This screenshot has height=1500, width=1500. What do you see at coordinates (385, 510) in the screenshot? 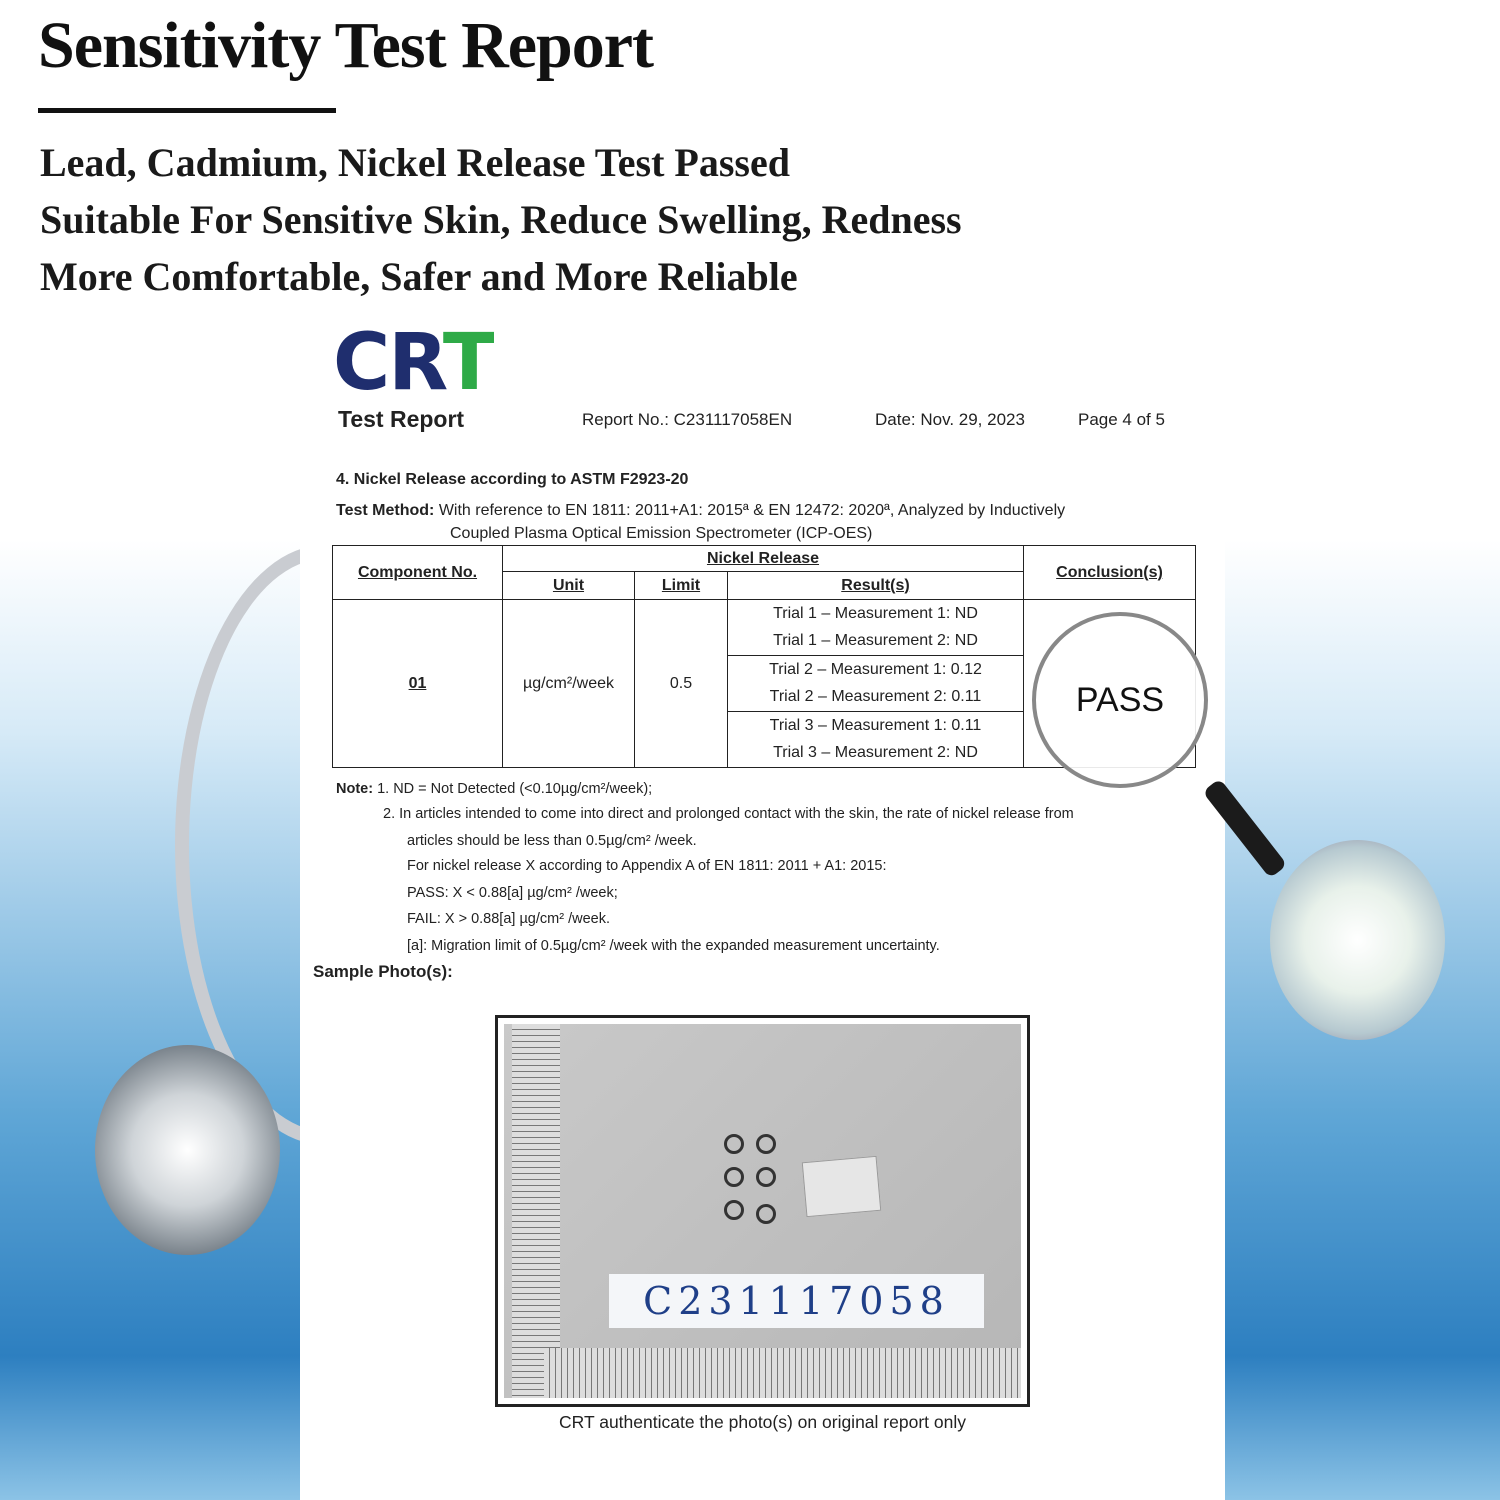
I see `method-label: Test Method:` at bounding box center [385, 510].